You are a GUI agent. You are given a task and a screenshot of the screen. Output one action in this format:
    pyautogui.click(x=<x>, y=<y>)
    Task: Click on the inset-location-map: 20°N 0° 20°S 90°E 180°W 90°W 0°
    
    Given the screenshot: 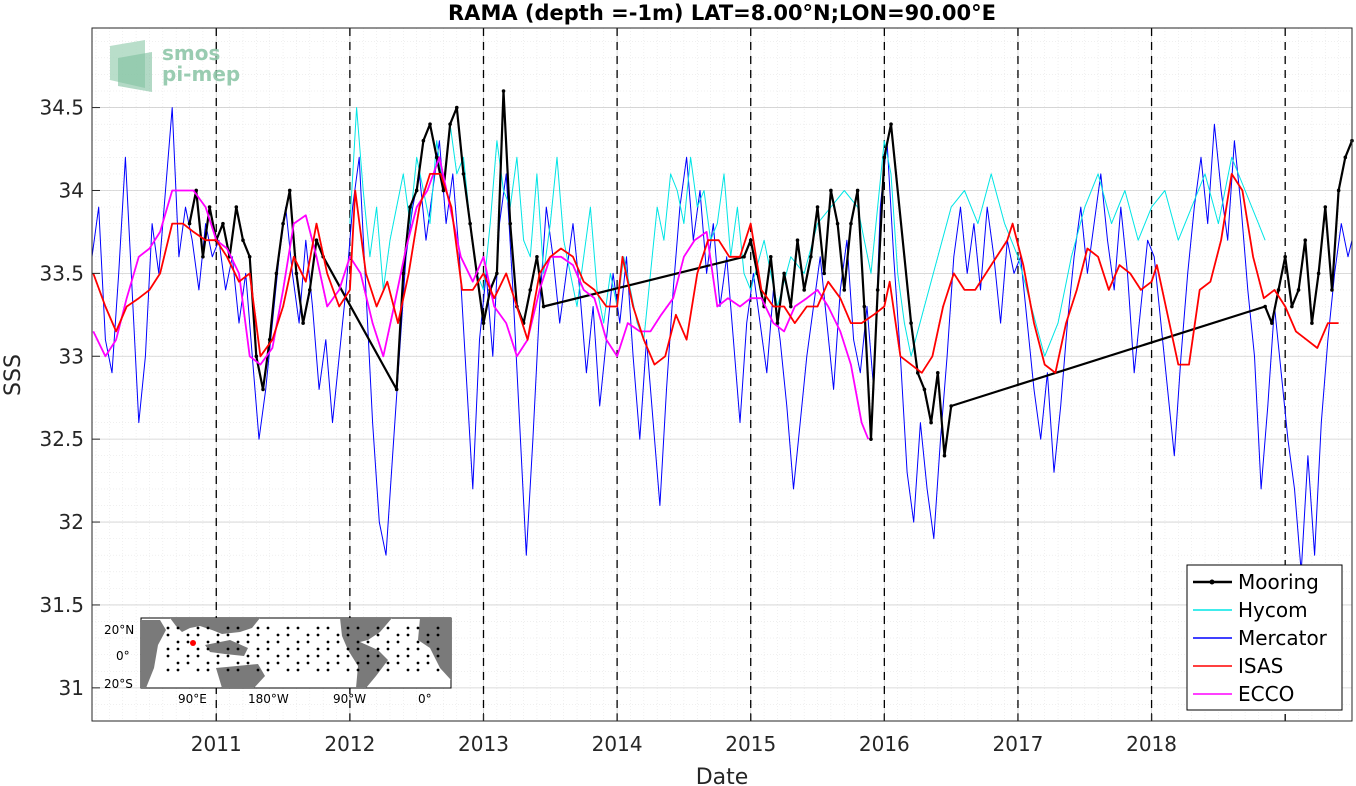 What is the action you would take?
    pyautogui.click(x=278, y=661)
    